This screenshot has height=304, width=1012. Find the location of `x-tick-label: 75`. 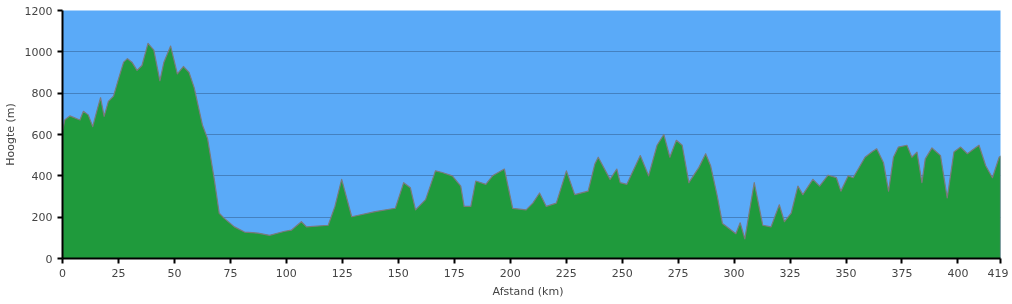

x-tick-label: 75 is located at coordinates (230, 273).